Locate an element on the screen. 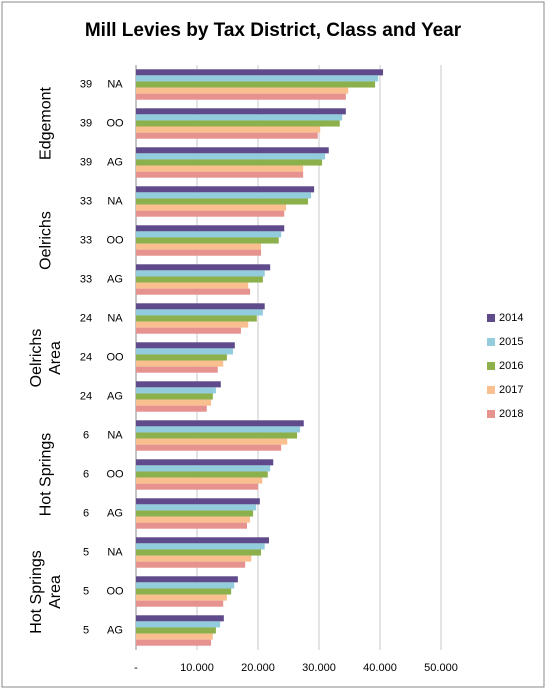 The height and width of the screenshot is (690, 547). x-tick-label: 50.000 is located at coordinates (441, 668).